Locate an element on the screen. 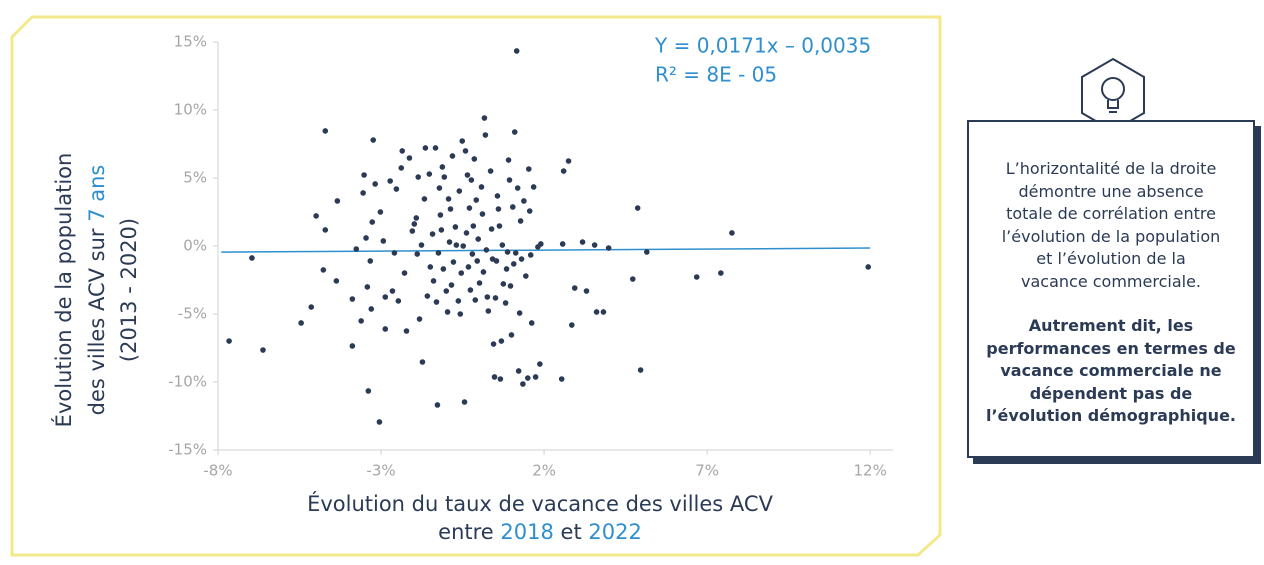  y-tick-label: -10% is located at coordinates (187, 382).